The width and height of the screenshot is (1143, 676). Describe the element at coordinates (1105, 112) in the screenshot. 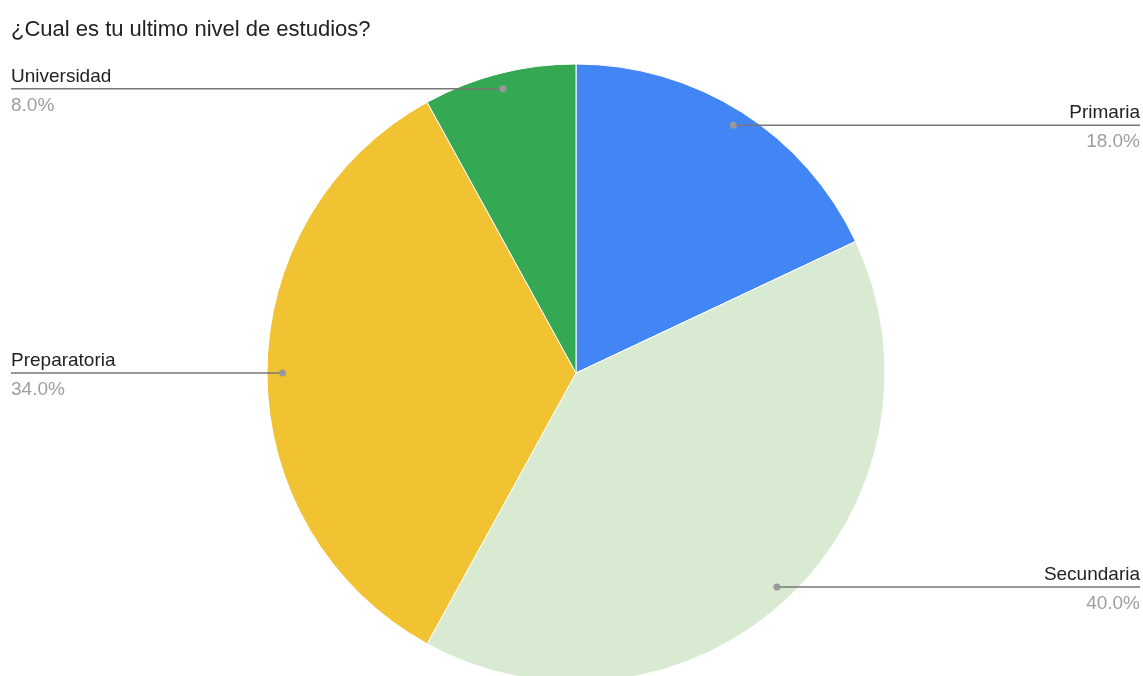

I see `slice-label: Primaria` at that location.